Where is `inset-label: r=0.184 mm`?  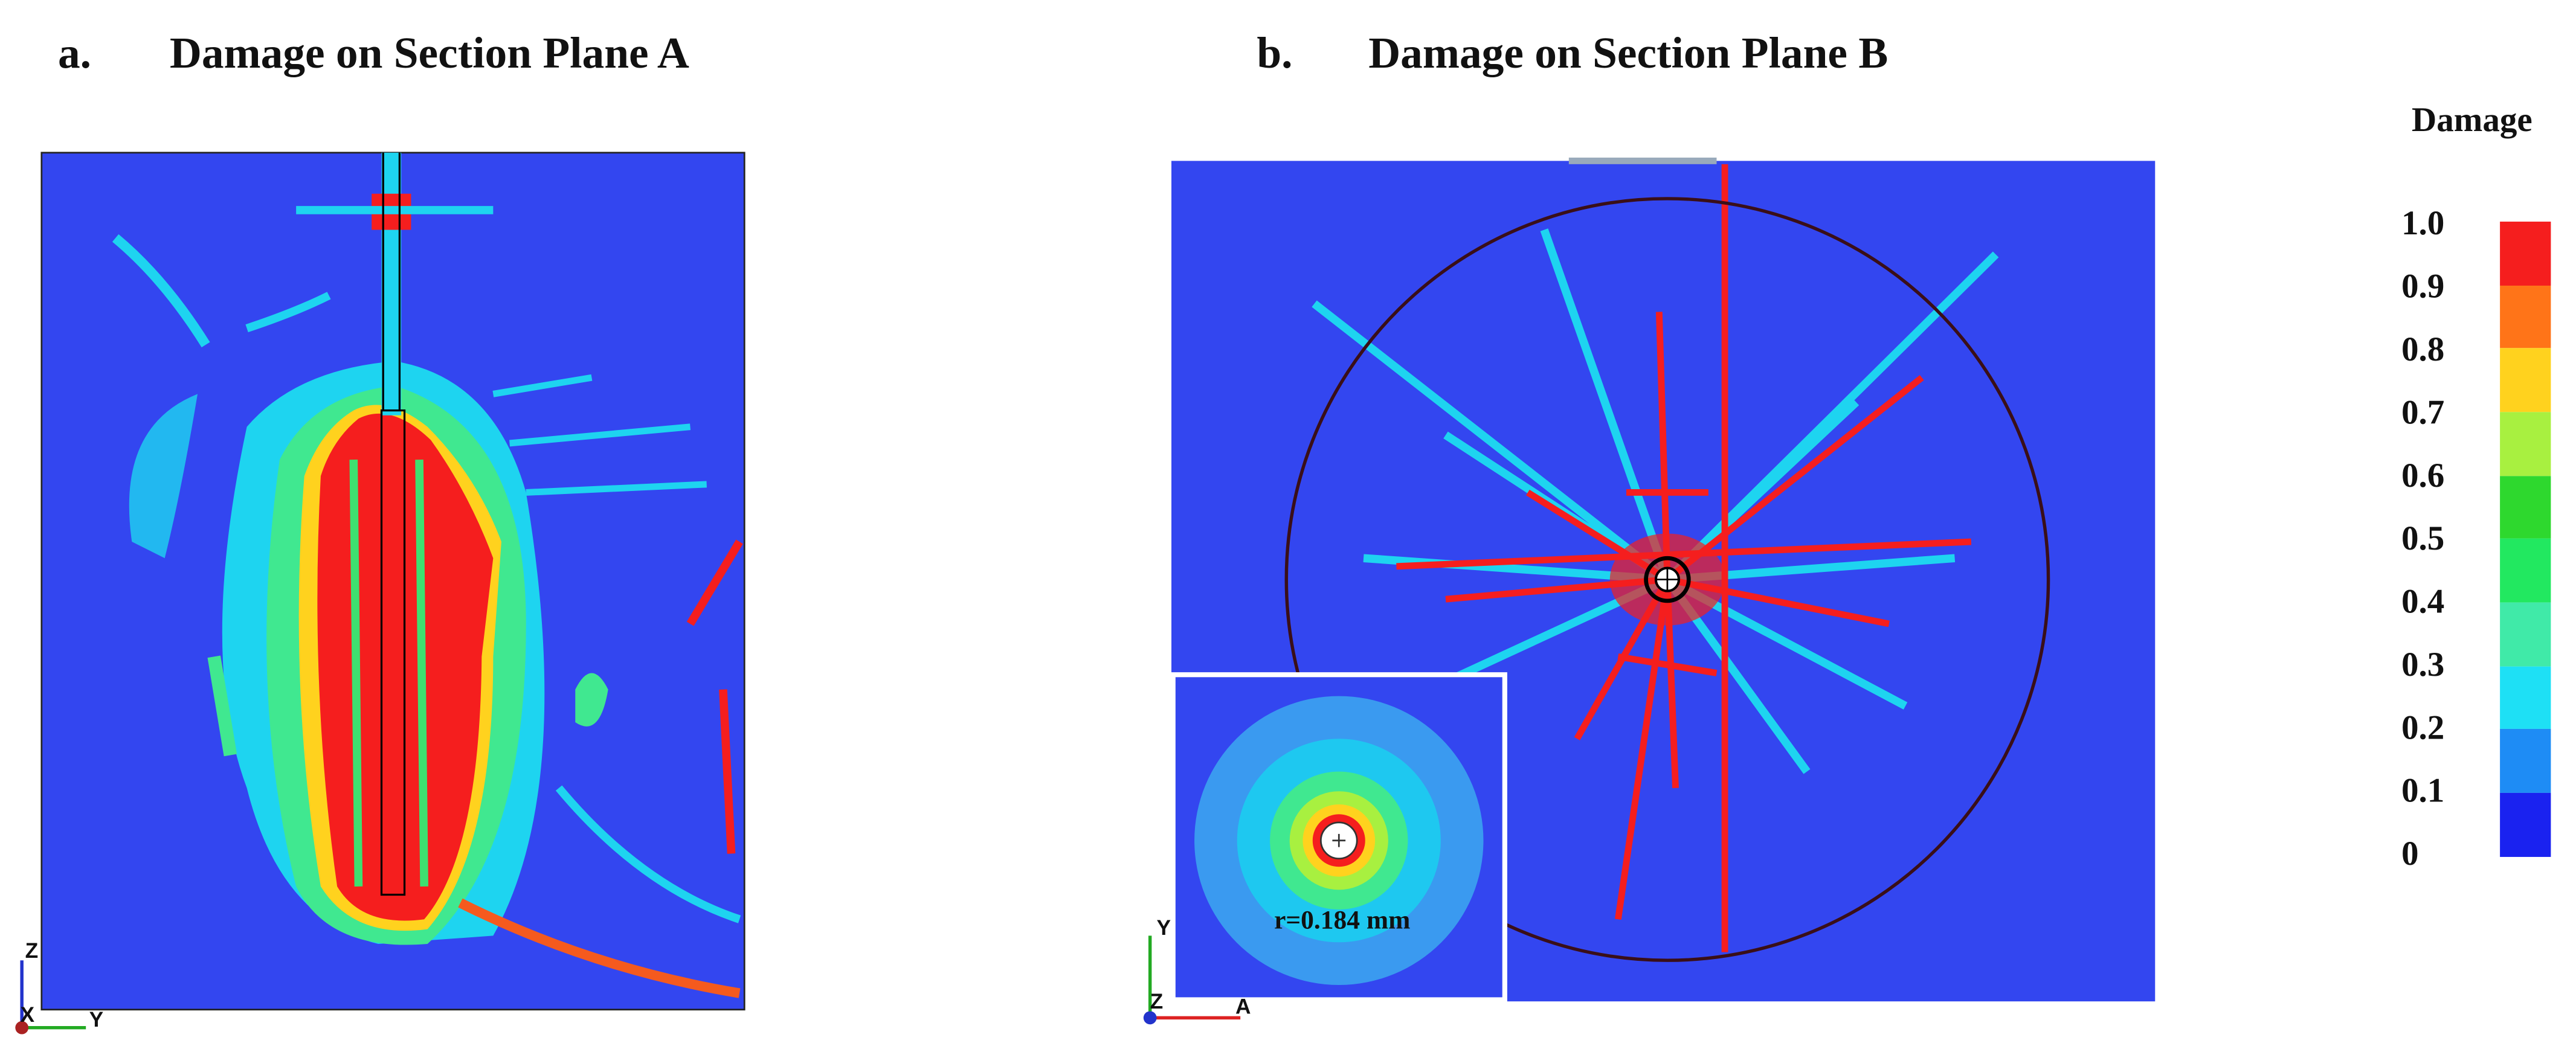 inset-label: r=0.184 mm is located at coordinates (1342, 921).